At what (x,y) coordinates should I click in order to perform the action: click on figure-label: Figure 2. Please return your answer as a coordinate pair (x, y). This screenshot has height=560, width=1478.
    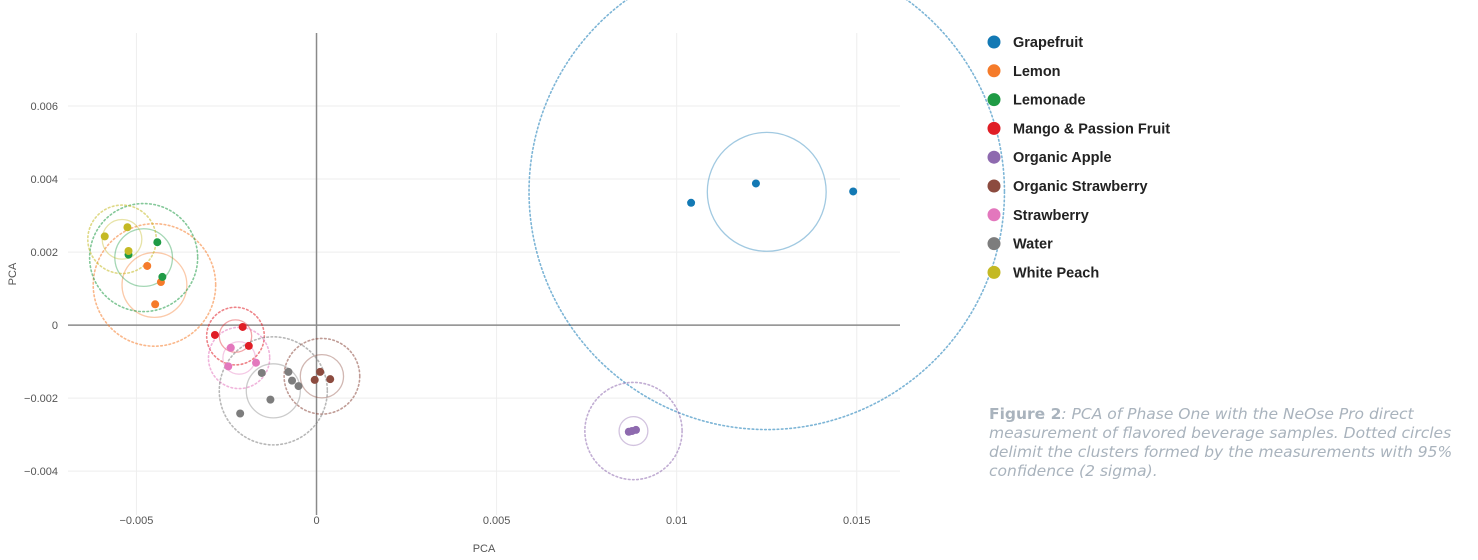
    Looking at the image, I should click on (1025, 414).